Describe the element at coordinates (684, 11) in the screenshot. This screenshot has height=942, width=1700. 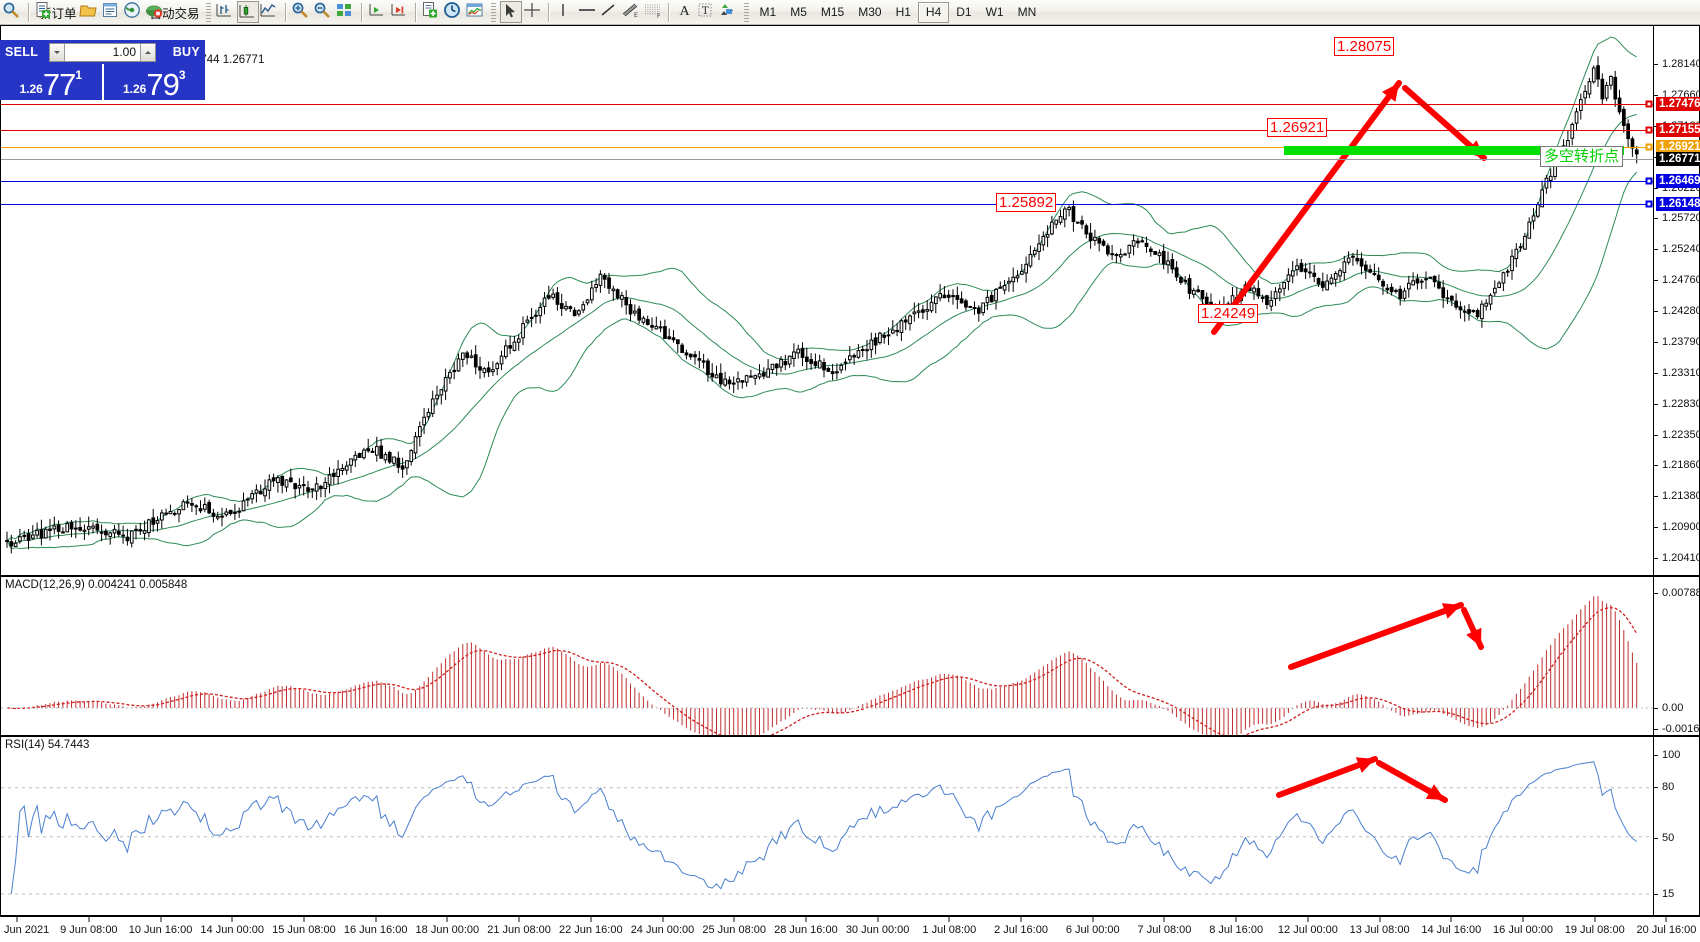
I see `text-icon: A` at that location.